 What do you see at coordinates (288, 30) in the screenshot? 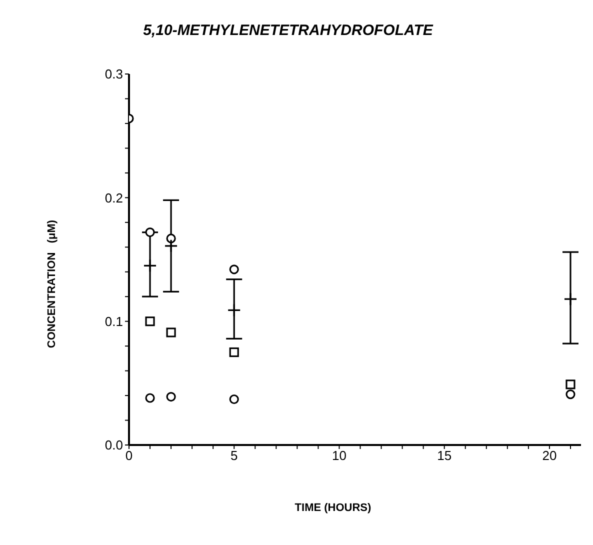
I see `chart-title: 5,10-METHYLENETETRAHYDROFOLATE` at bounding box center [288, 30].